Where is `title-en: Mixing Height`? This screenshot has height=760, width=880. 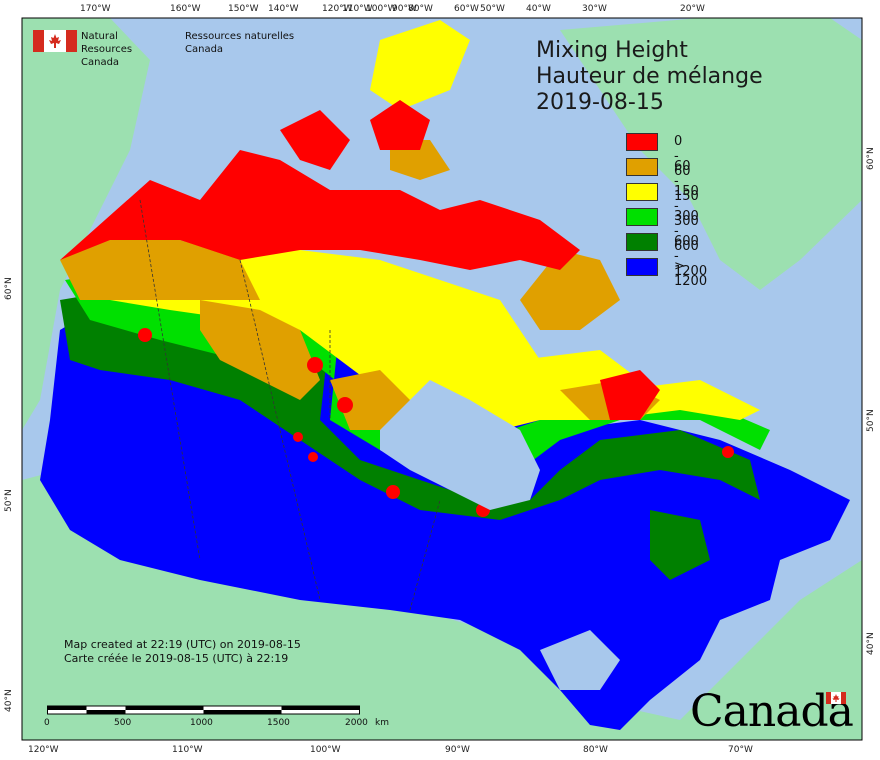
title-en: Mixing Height is located at coordinates (612, 50).